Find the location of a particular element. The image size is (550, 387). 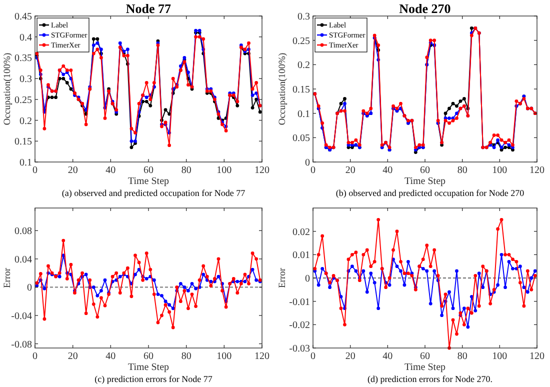

text: (c) prediction errors for Node 77 is located at coordinates (153, 379).